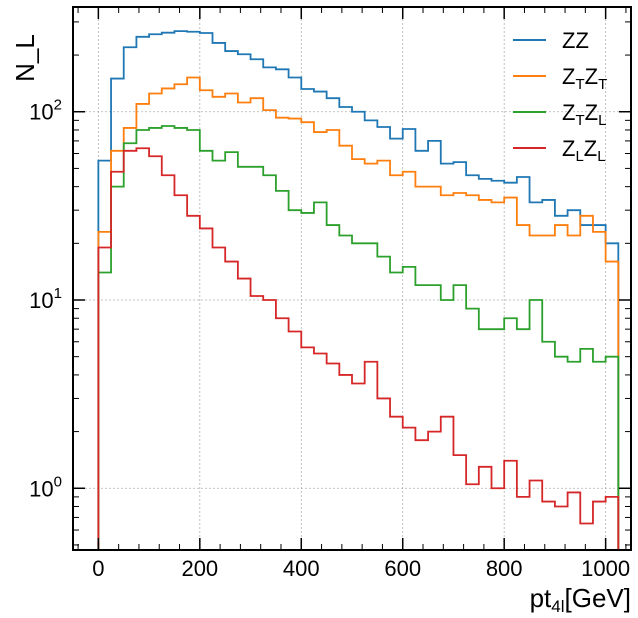  I want to click on y-tick-label-exponent: 2, so click(58, 105).